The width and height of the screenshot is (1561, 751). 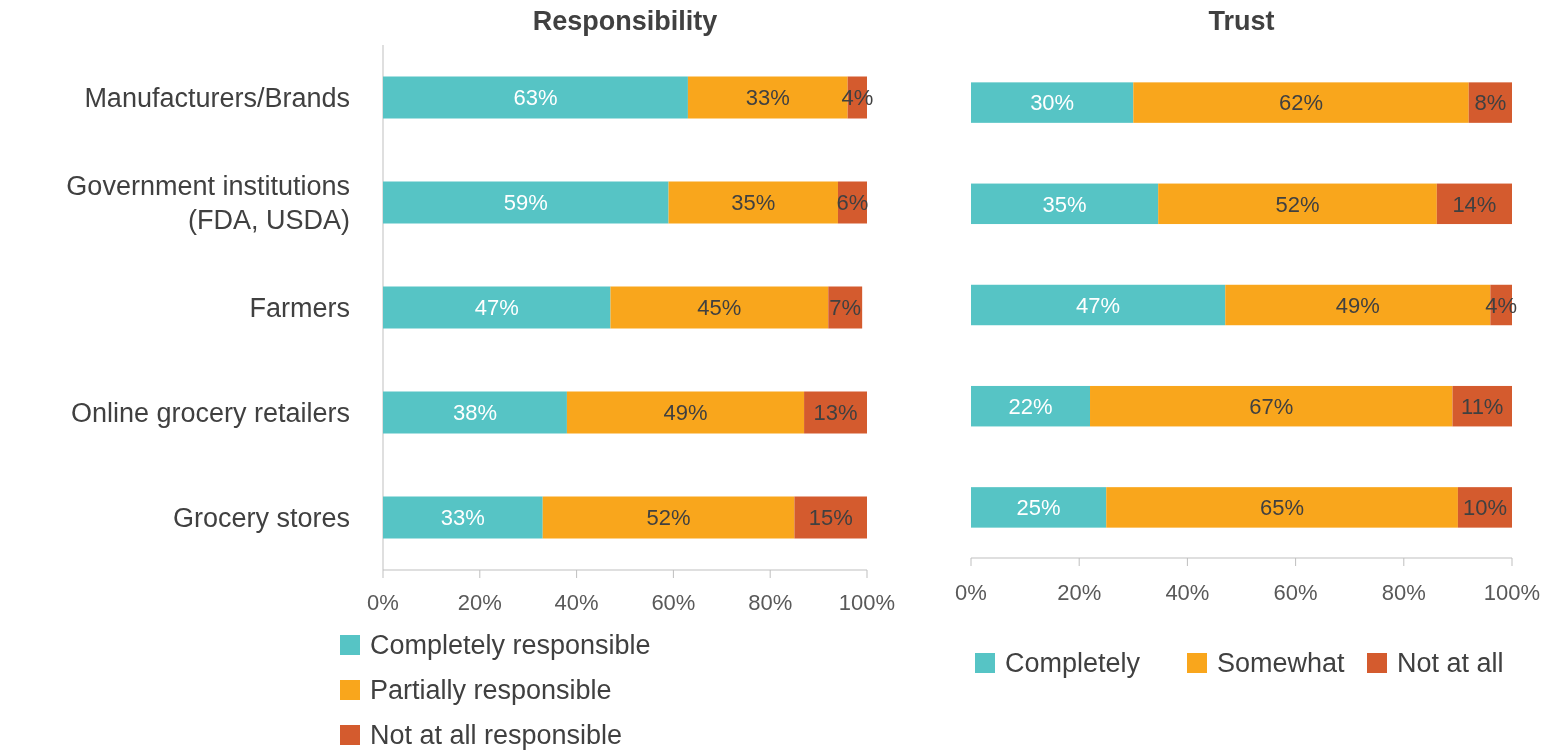 What do you see at coordinates (1241, 21) in the screenshot?
I see `chart-title: Trust` at bounding box center [1241, 21].